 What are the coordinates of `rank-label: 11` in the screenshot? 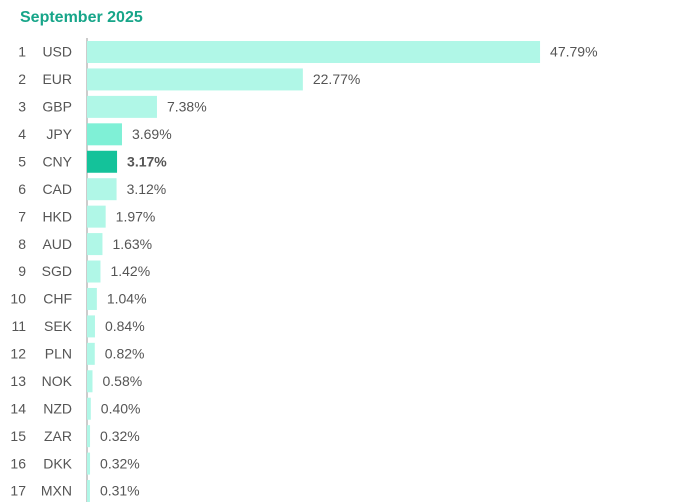 It's located at (18, 326).